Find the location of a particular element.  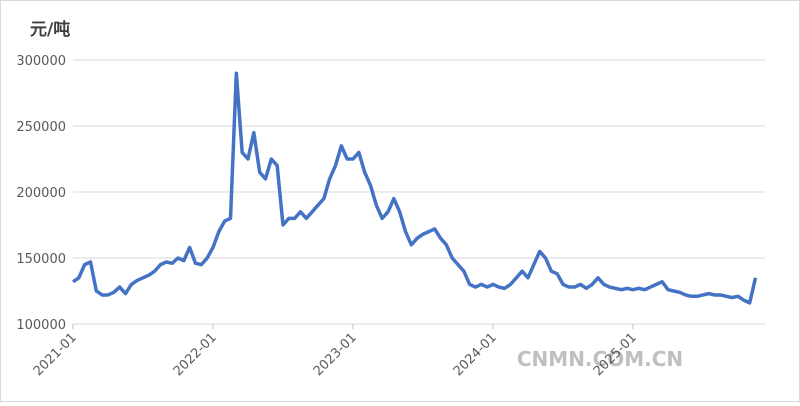

y-tick-label: 300000 is located at coordinates (41, 61).